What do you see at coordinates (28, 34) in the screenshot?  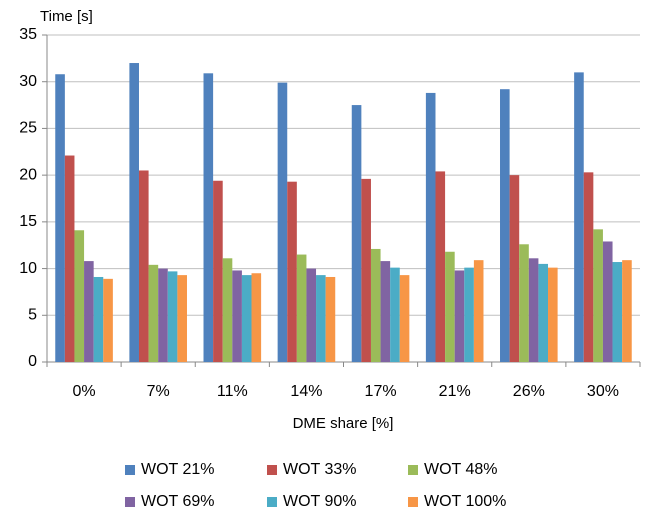 I see `y-tick-label: 35` at bounding box center [28, 34].